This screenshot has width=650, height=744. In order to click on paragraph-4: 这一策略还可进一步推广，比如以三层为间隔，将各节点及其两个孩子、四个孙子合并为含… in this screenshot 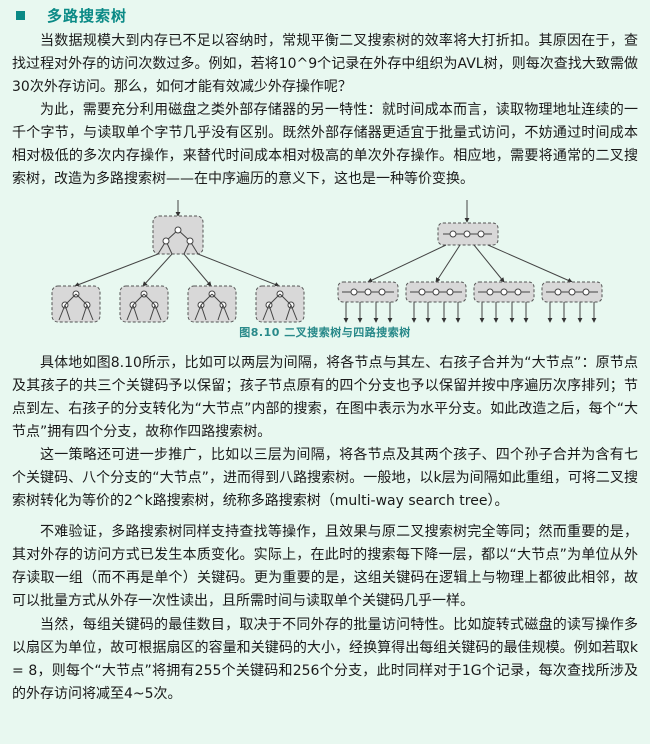, I will do `click(325, 478)`.